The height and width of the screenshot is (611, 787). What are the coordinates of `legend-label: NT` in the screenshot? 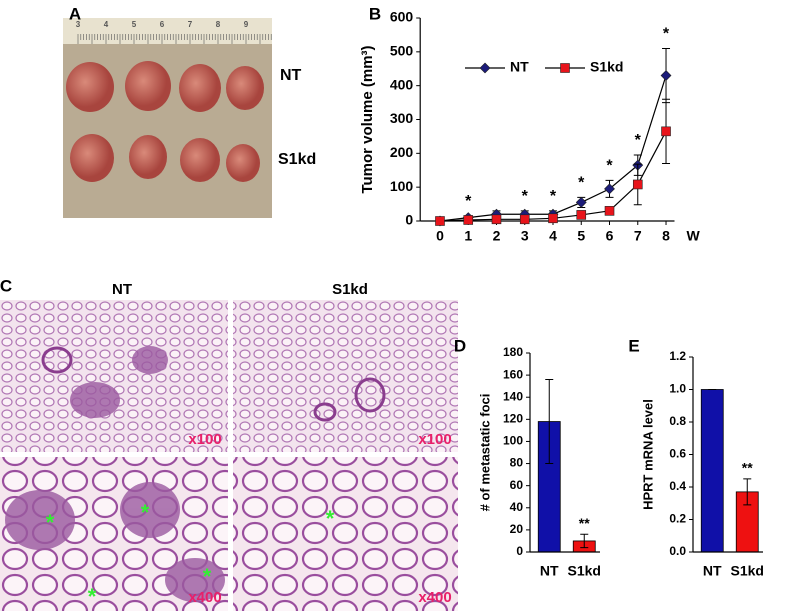 It's located at (519, 67).